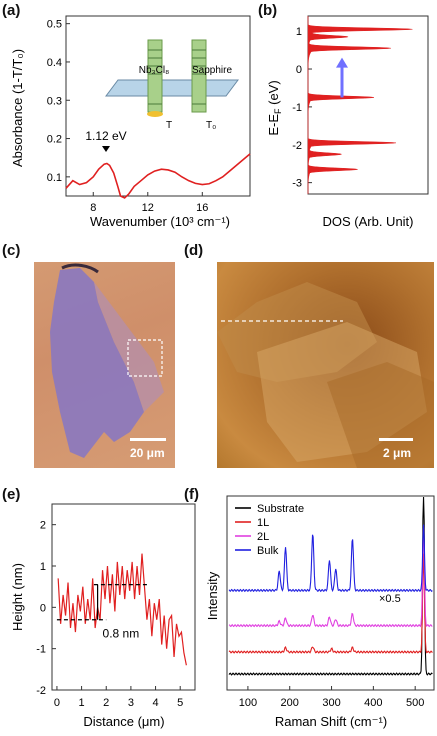 Image resolution: width=437 pixels, height=736 pixels. What do you see at coordinates (342, 62) in the screenshot?
I see `transition-arrow-head` at bounding box center [342, 62].